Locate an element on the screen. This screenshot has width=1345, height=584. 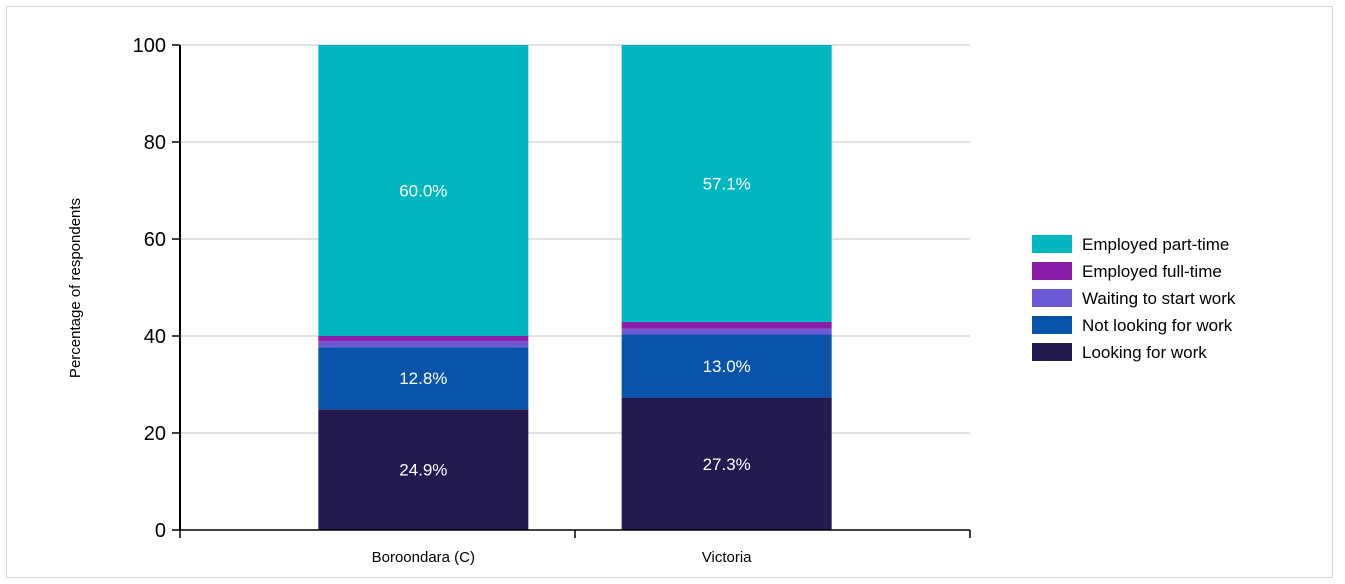
data-label: 57.1% is located at coordinates (727, 183).